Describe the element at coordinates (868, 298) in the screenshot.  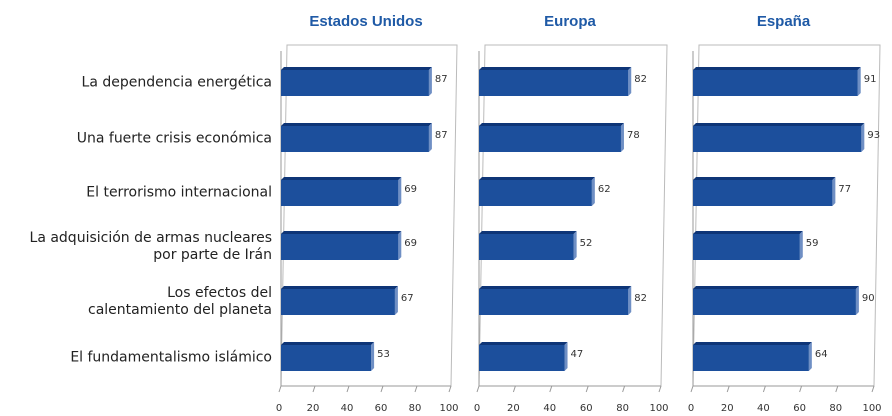
I see `value-label: 90` at that location.